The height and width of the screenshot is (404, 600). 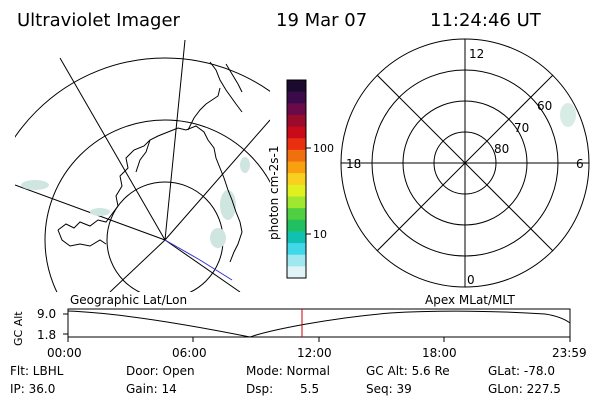 I want to click on aurora-patch, so click(x=568, y=115).